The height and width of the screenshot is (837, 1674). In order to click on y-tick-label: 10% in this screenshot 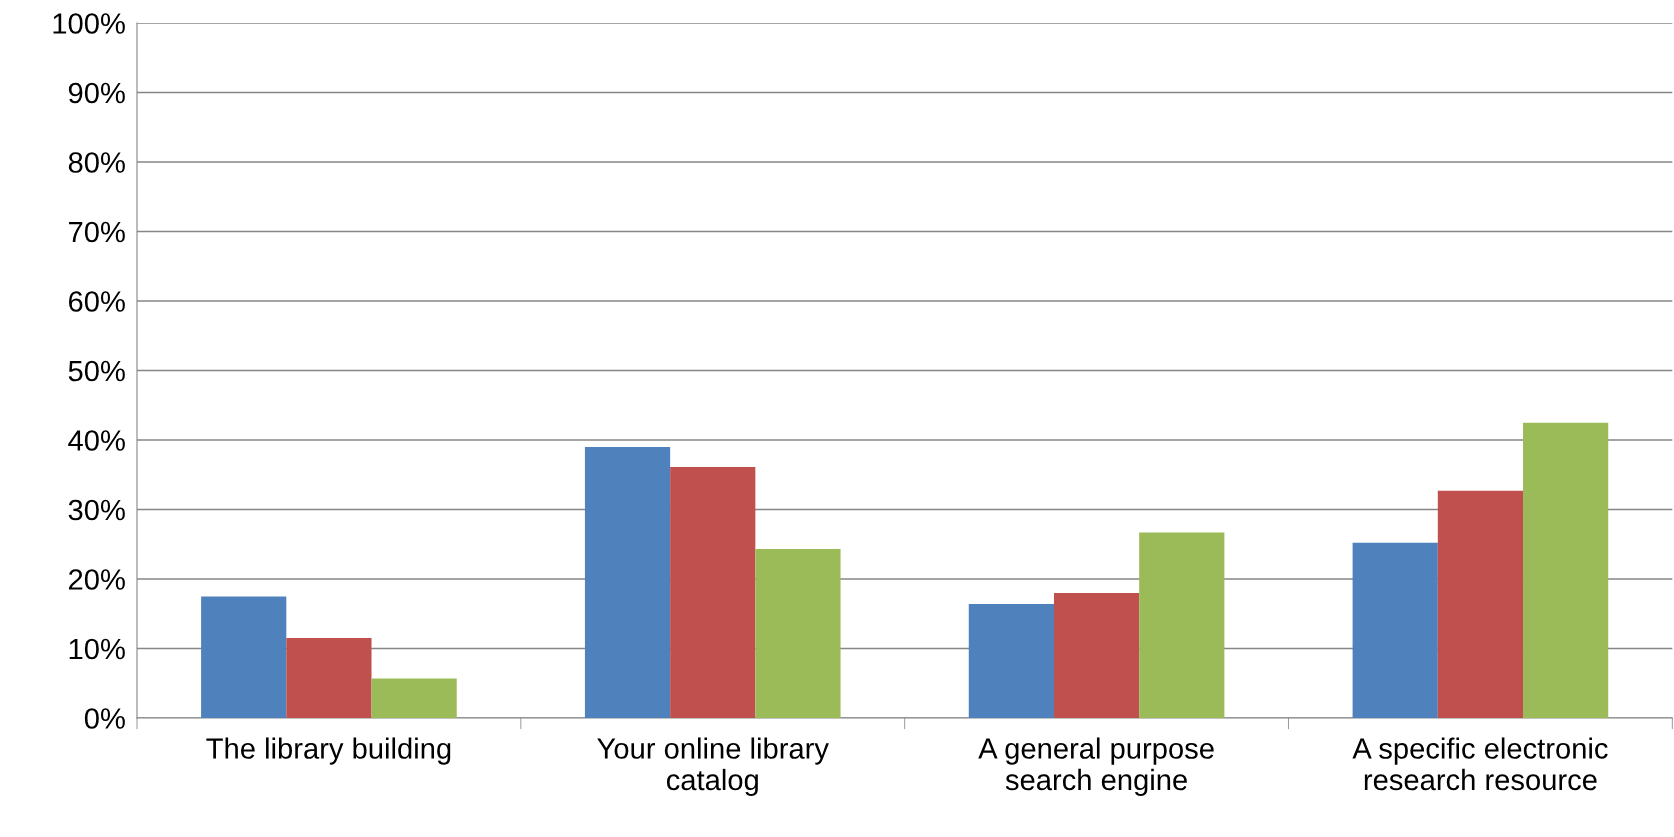, I will do `click(97, 649)`.